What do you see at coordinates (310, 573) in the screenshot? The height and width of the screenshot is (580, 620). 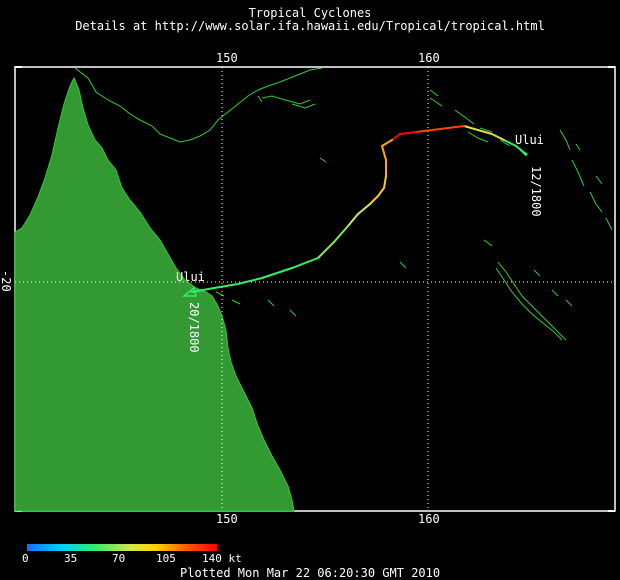 I see `plotted-timestamp: Plotted Mon Mar 22 06:20:30 GMT 2010` at bounding box center [310, 573].